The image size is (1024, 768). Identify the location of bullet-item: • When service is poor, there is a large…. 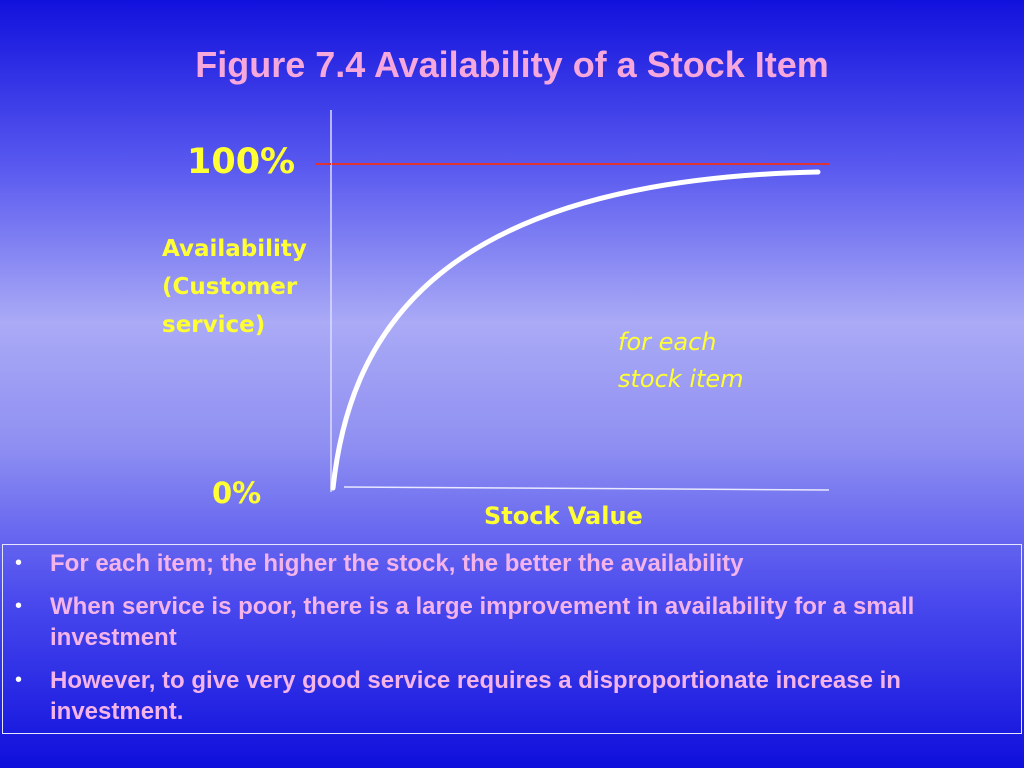
(512, 622).